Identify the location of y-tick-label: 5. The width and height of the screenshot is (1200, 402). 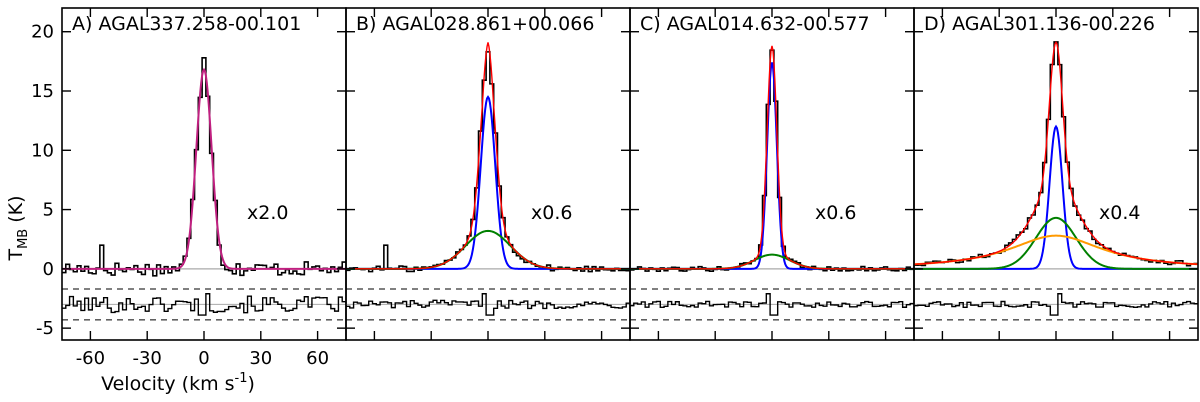
(48, 210).